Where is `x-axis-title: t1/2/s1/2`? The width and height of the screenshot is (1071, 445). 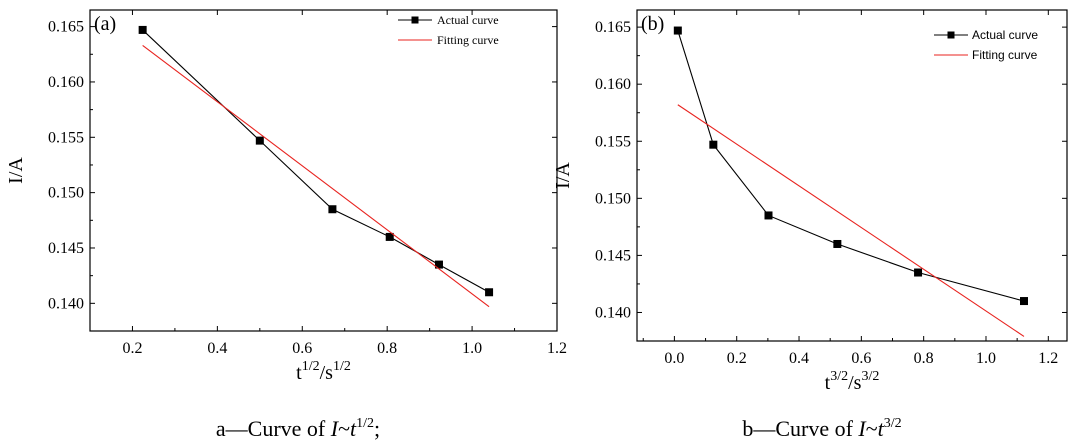
x-axis-title: t1/2/s1/2 is located at coordinates (323, 371).